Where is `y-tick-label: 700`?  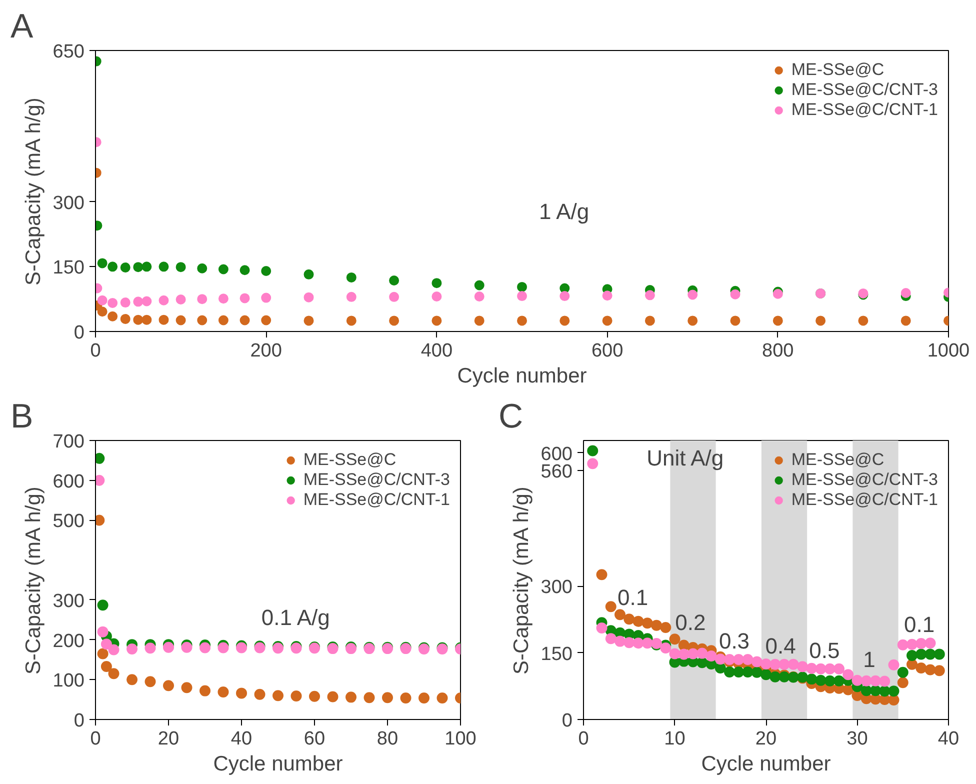
y-tick-label: 700 is located at coordinates (68, 442).